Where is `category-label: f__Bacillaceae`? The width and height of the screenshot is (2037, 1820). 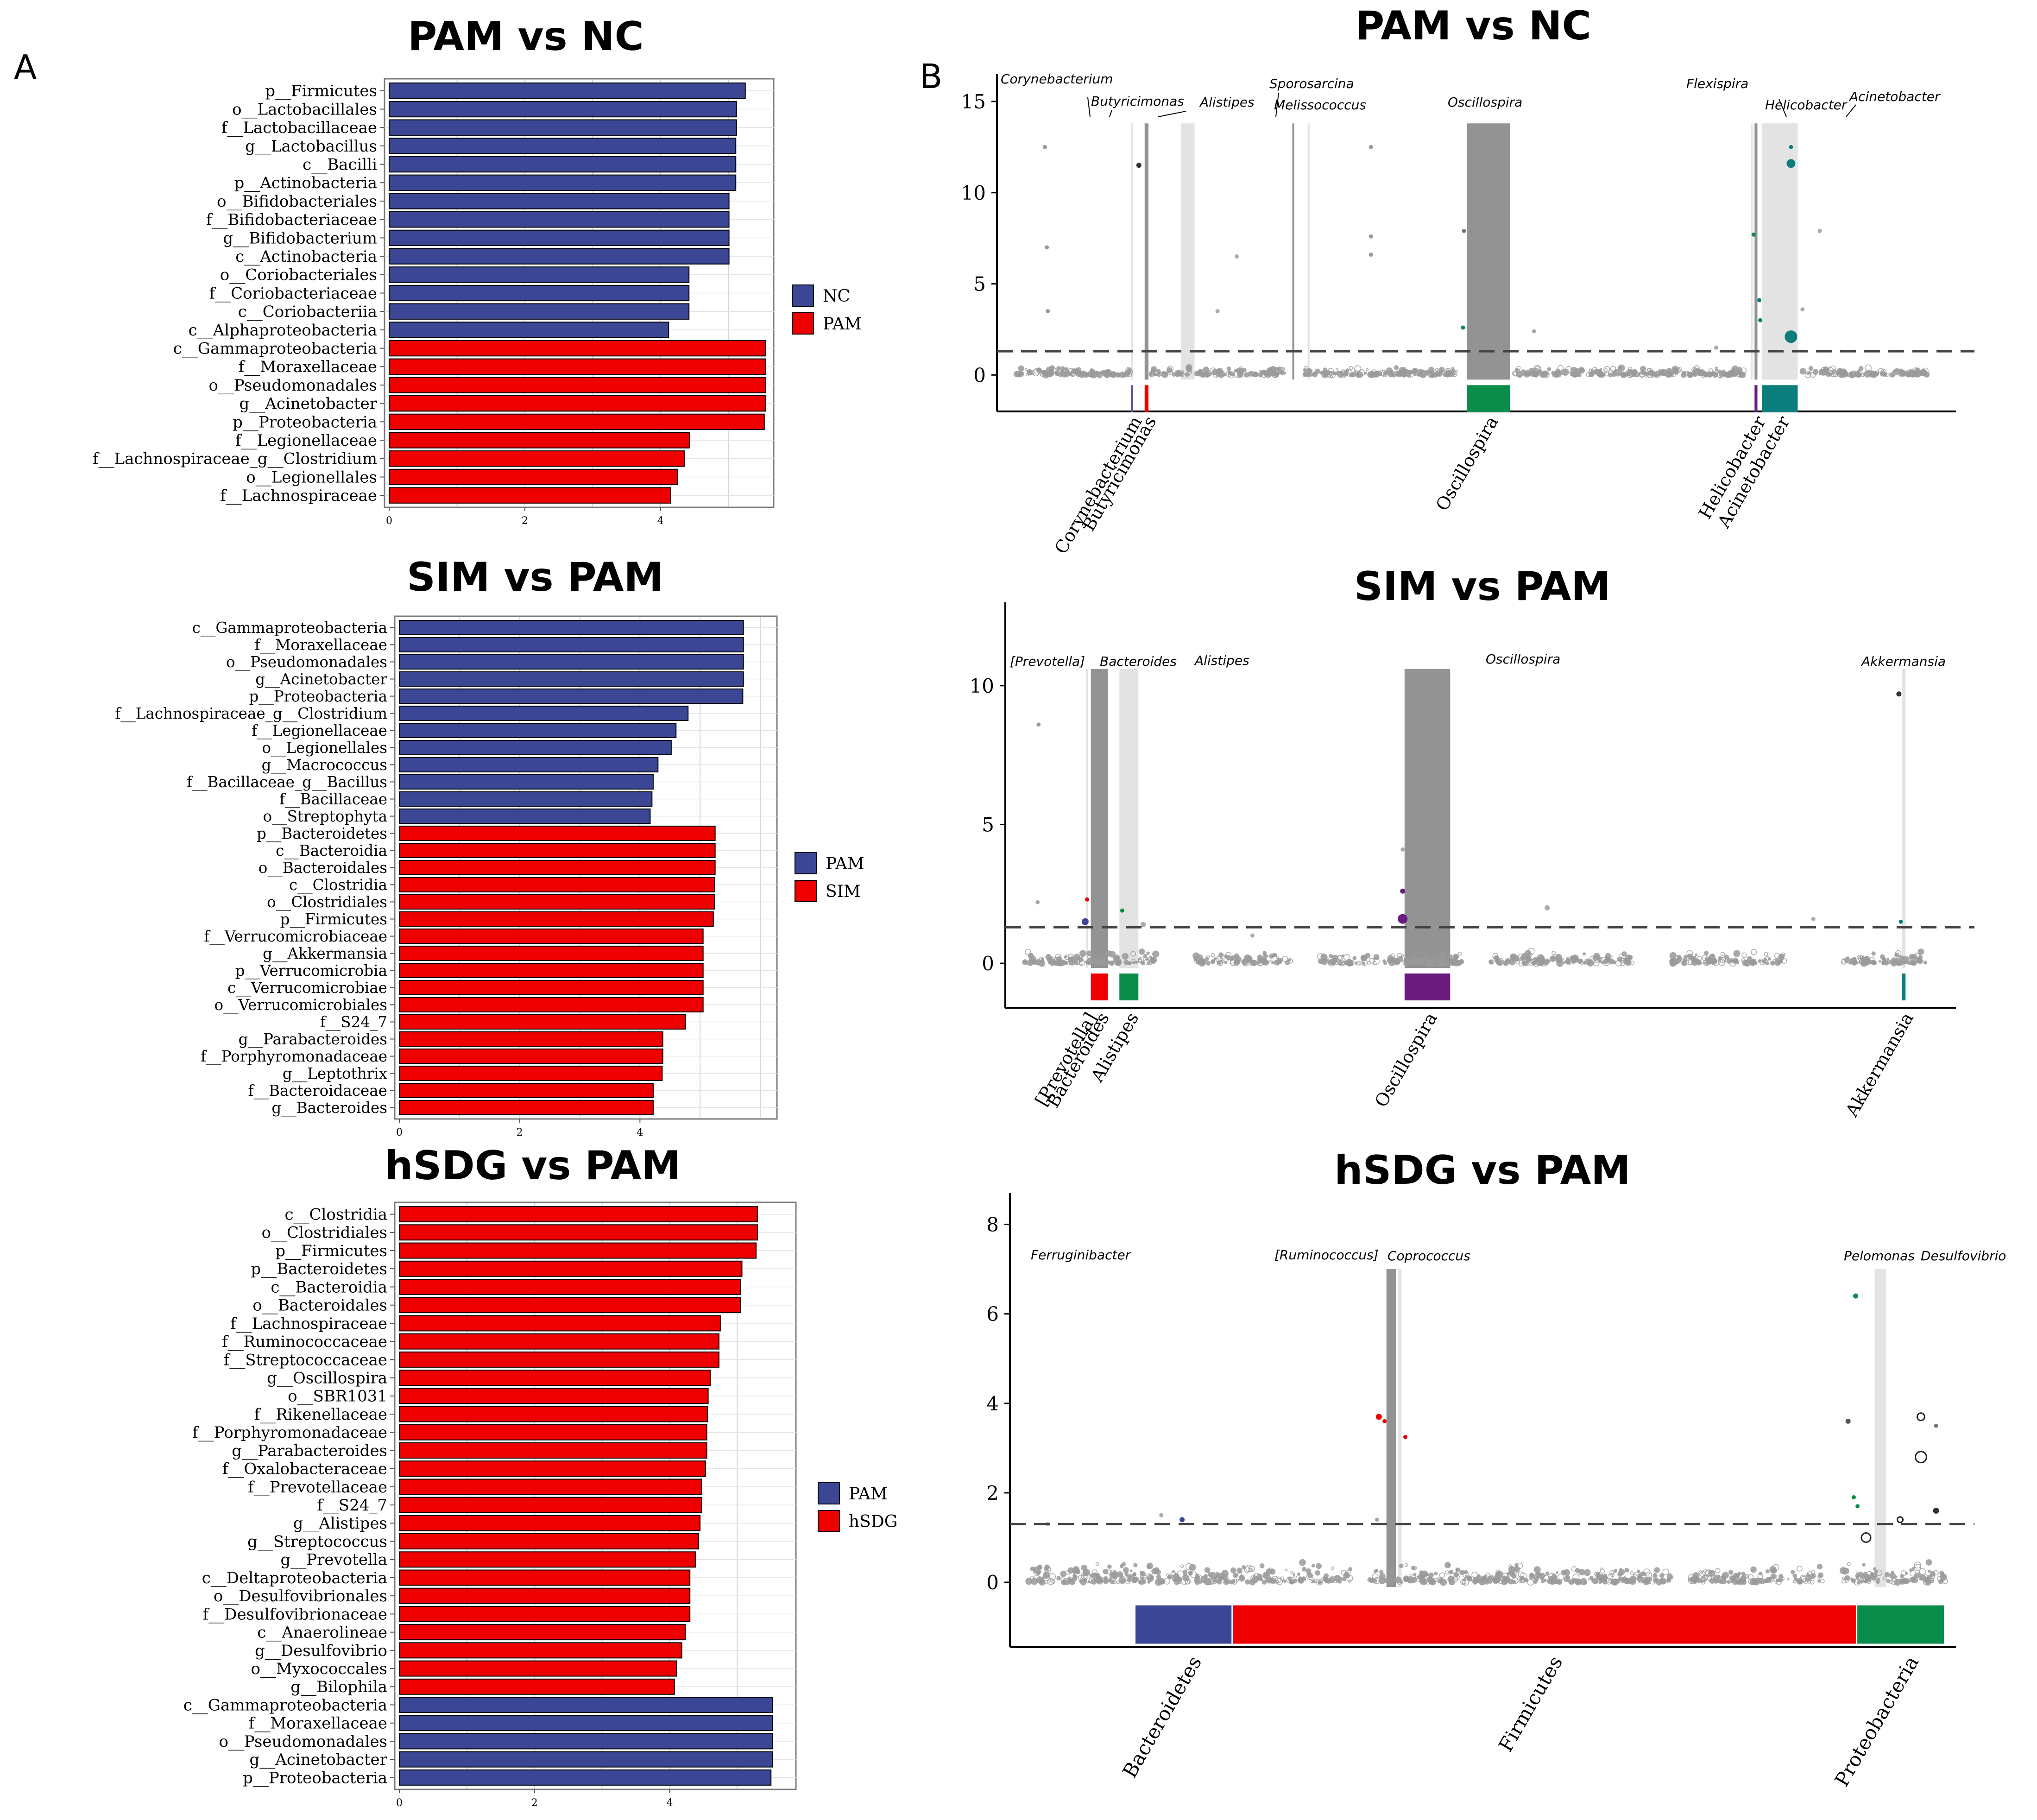 category-label: f__Bacillaceae is located at coordinates (333, 799).